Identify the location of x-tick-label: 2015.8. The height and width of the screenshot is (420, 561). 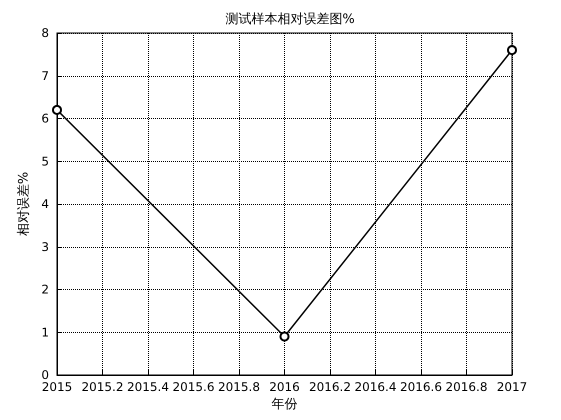
(239, 387).